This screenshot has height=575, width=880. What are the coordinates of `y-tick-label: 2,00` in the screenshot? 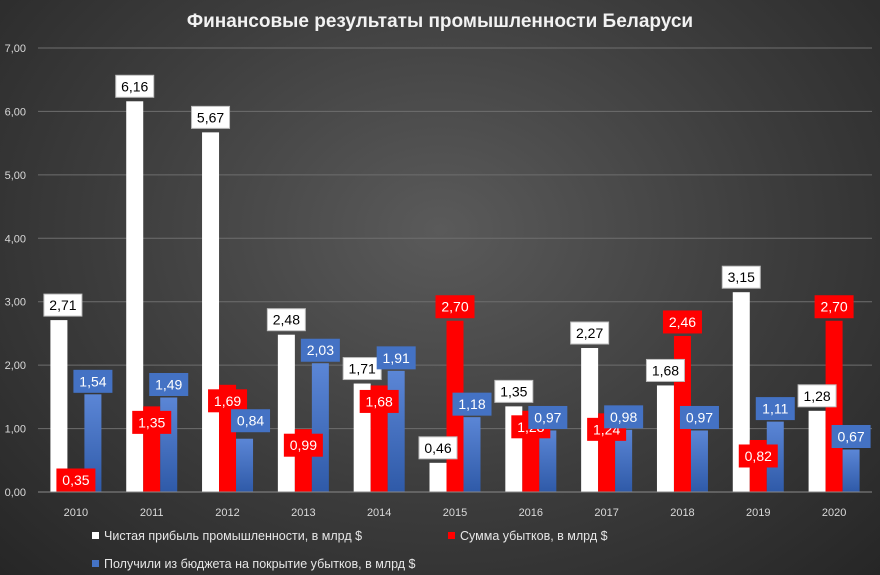 It's located at (15, 366).